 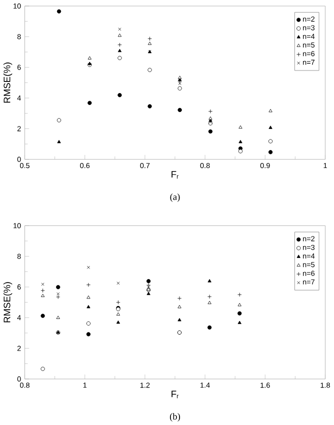 What do you see at coordinates (175, 197) in the screenshot?
I see `text: (a)` at bounding box center [175, 197].